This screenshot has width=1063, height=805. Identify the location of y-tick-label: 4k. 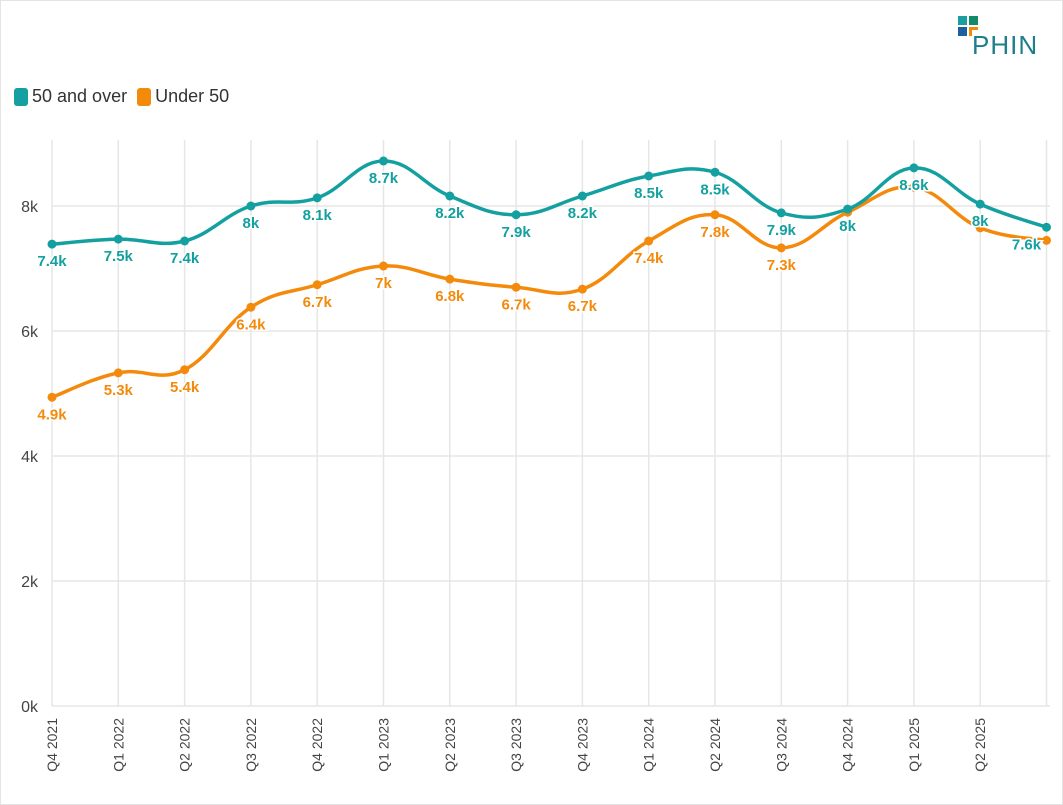
(30, 457).